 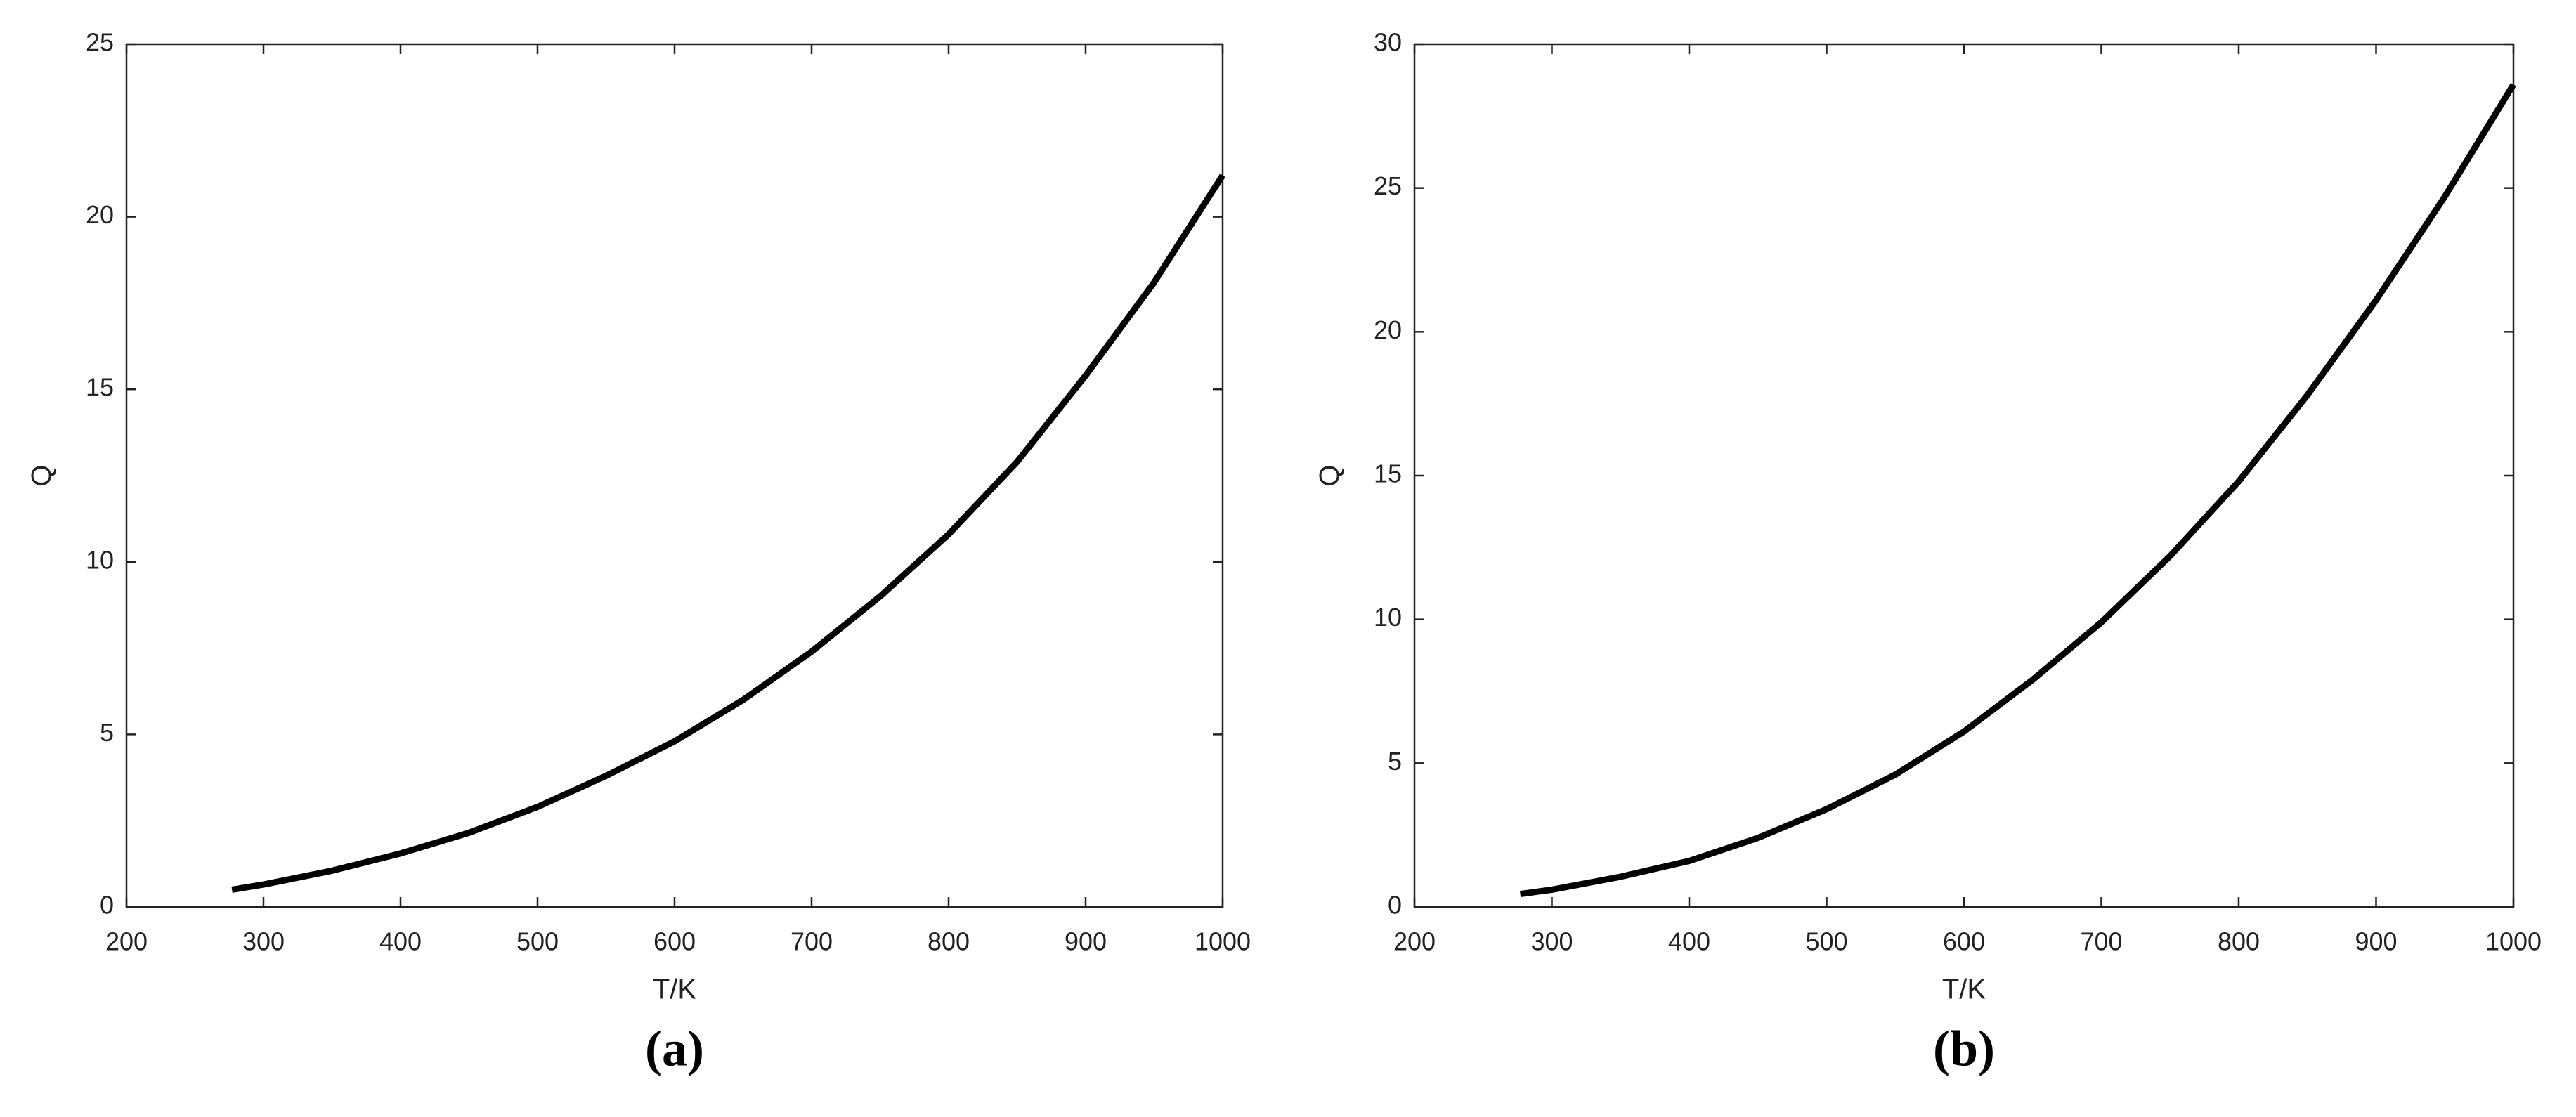 I want to click on caption: (b), so click(x=1964, y=1049).